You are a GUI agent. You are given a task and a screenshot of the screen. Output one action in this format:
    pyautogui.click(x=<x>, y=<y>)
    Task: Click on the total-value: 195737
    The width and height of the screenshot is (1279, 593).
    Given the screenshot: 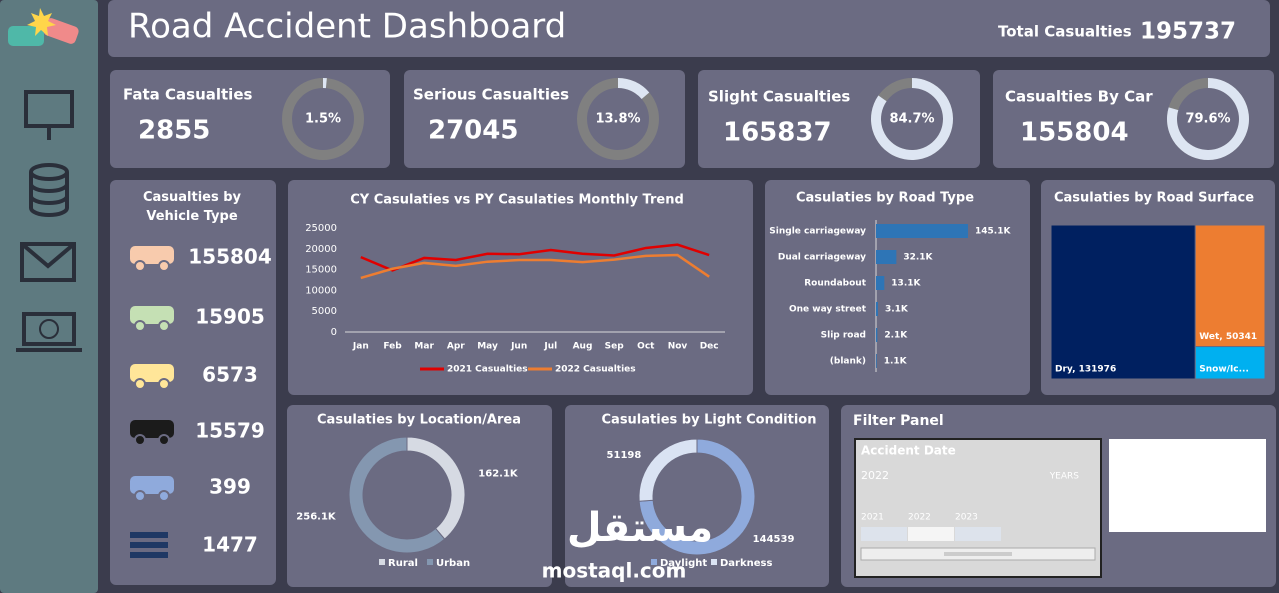 What is the action you would take?
    pyautogui.click(x=1188, y=32)
    